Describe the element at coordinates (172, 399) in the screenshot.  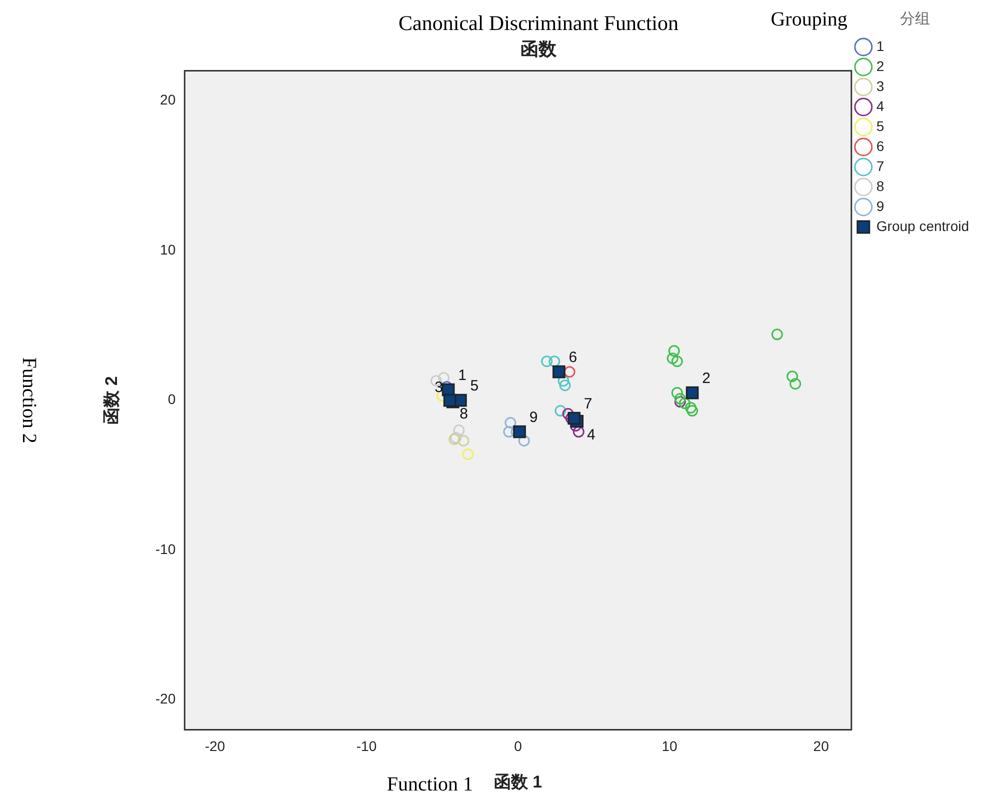
I see `y-tick-label: 0` at that location.